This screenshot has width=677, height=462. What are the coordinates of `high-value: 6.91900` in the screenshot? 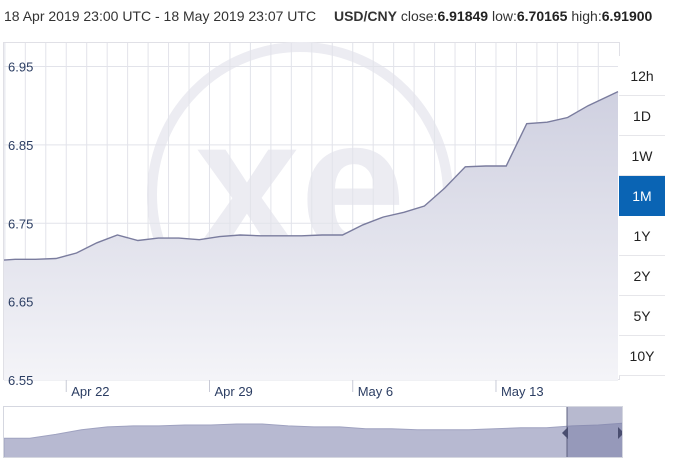 It's located at (627, 16).